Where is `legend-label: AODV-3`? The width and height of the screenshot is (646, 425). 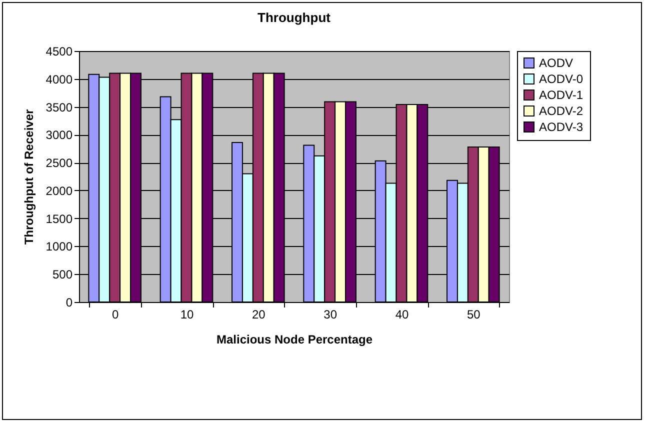 legend-label: AODV-3 is located at coordinates (561, 127).